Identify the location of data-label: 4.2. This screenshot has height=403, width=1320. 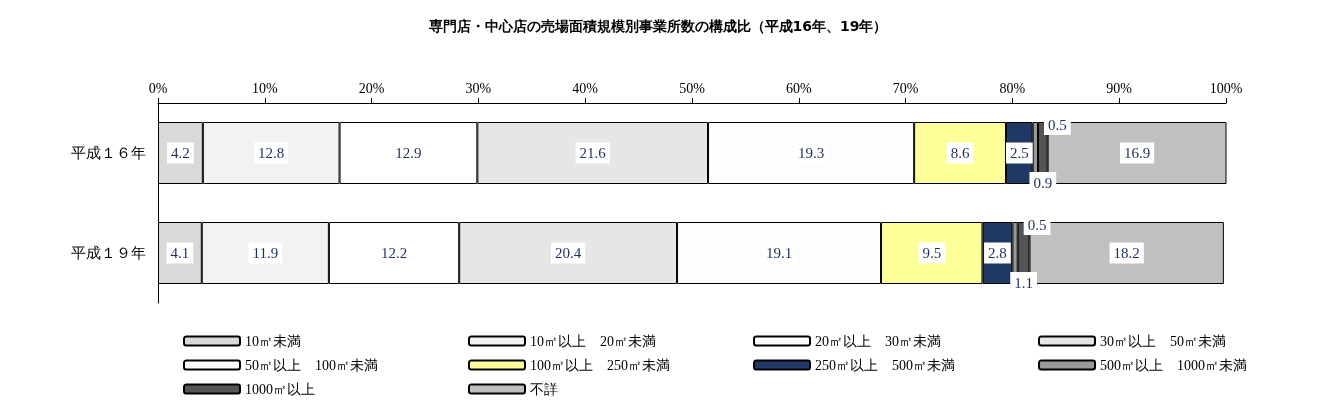
(180, 153).